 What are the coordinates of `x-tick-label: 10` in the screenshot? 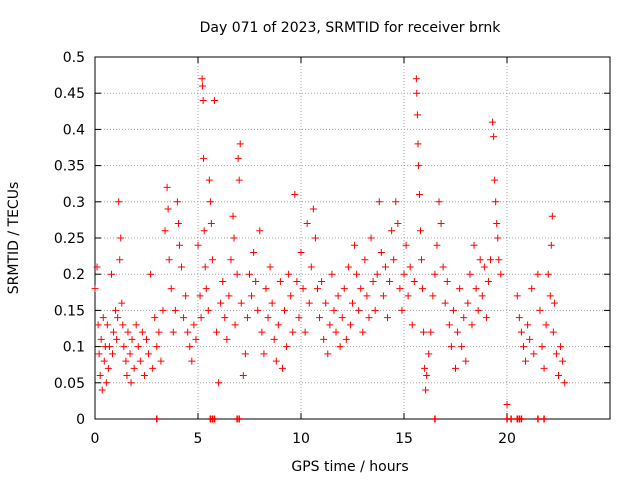 It's located at (301, 439).